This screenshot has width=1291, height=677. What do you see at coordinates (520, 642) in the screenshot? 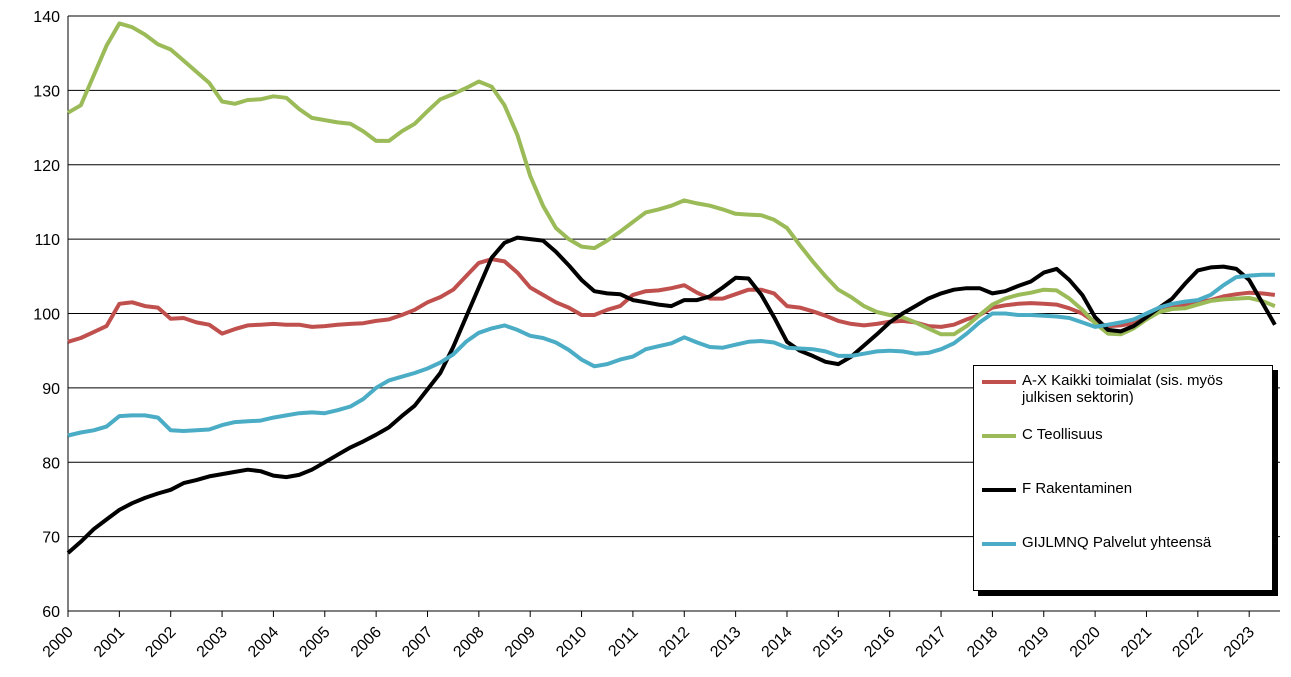
I see `x-tick-label: 2009` at bounding box center [520, 642].